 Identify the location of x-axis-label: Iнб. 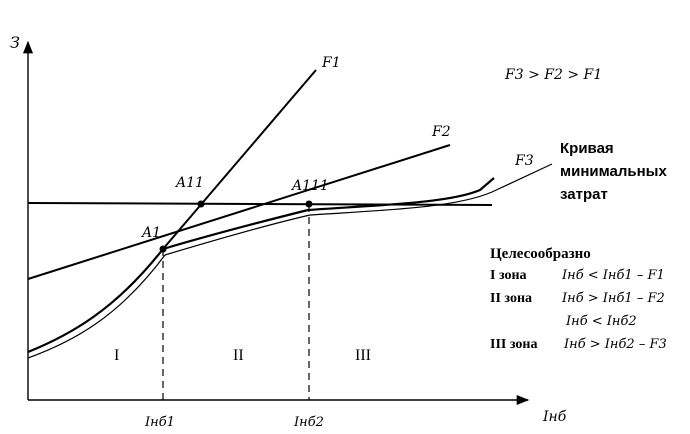
(554, 417).